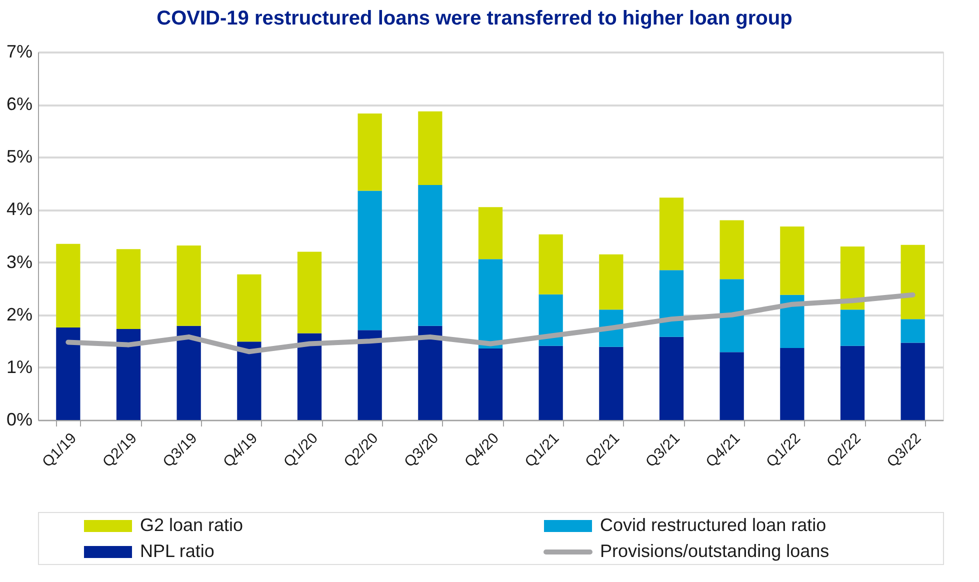 This screenshot has width=979, height=582. I want to click on y-tick-label: 5%, so click(19, 156).